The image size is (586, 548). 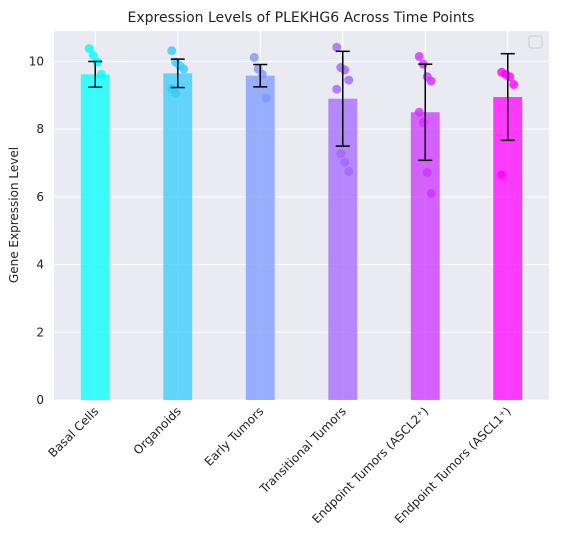 I want to click on legend-box, so click(x=535, y=42).